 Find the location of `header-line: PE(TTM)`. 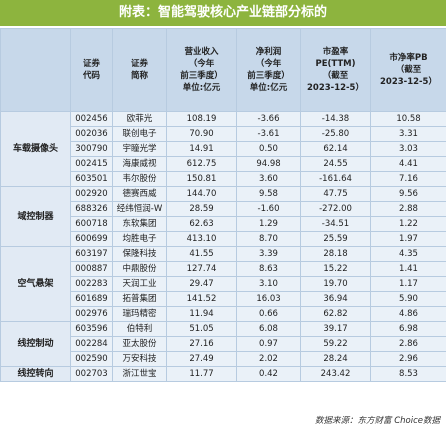

header-line: PE(TTM) is located at coordinates (335, 64).